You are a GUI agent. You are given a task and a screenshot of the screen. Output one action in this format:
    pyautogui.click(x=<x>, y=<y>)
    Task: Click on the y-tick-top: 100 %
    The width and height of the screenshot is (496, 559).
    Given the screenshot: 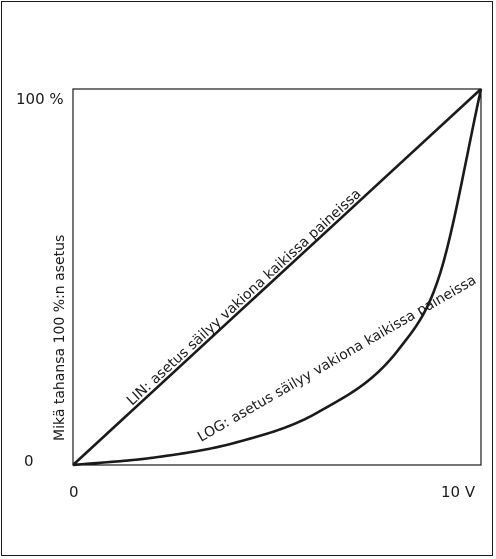 What is the action you would take?
    pyautogui.click(x=40, y=99)
    